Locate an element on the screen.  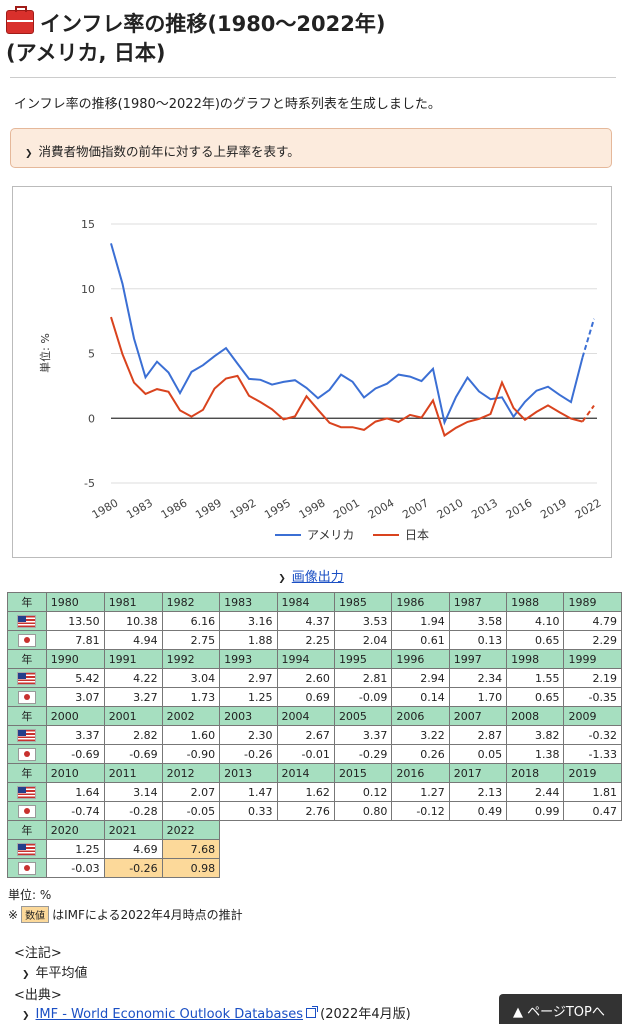
year-header: 2004 is located at coordinates (305, 716).